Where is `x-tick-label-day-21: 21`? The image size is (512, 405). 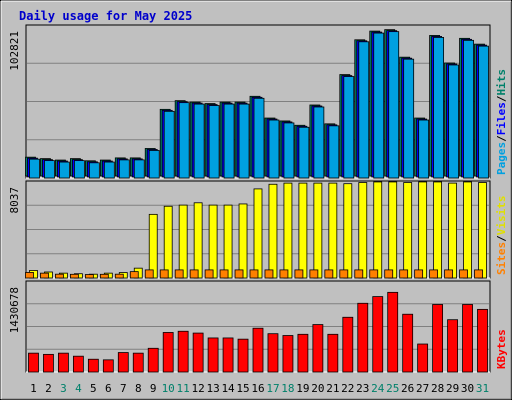 x-tick-label-day-21: 21 is located at coordinates (332, 388).